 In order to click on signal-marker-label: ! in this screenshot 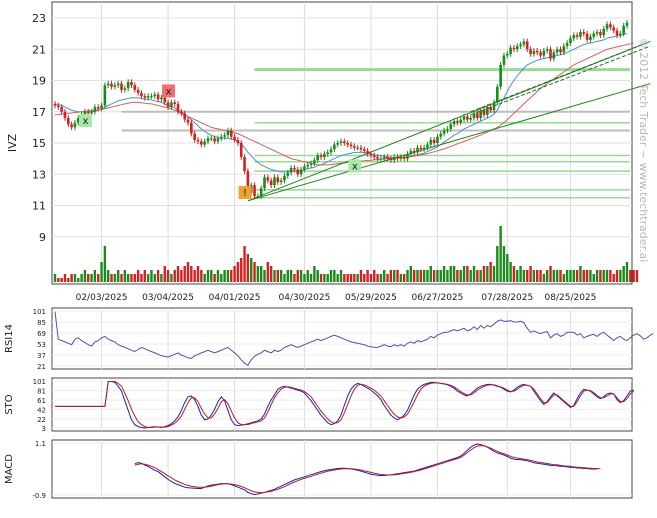, I will do `click(245, 193)`.